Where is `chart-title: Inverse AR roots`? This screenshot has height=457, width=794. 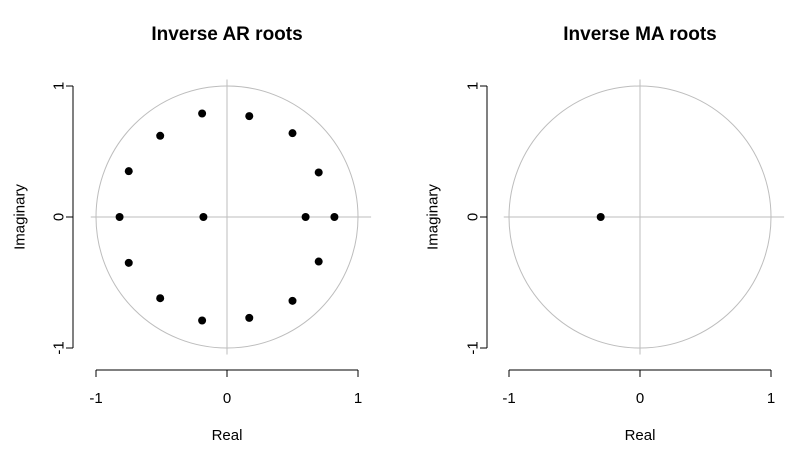 chart-title: Inverse AR roots is located at coordinates (226, 34).